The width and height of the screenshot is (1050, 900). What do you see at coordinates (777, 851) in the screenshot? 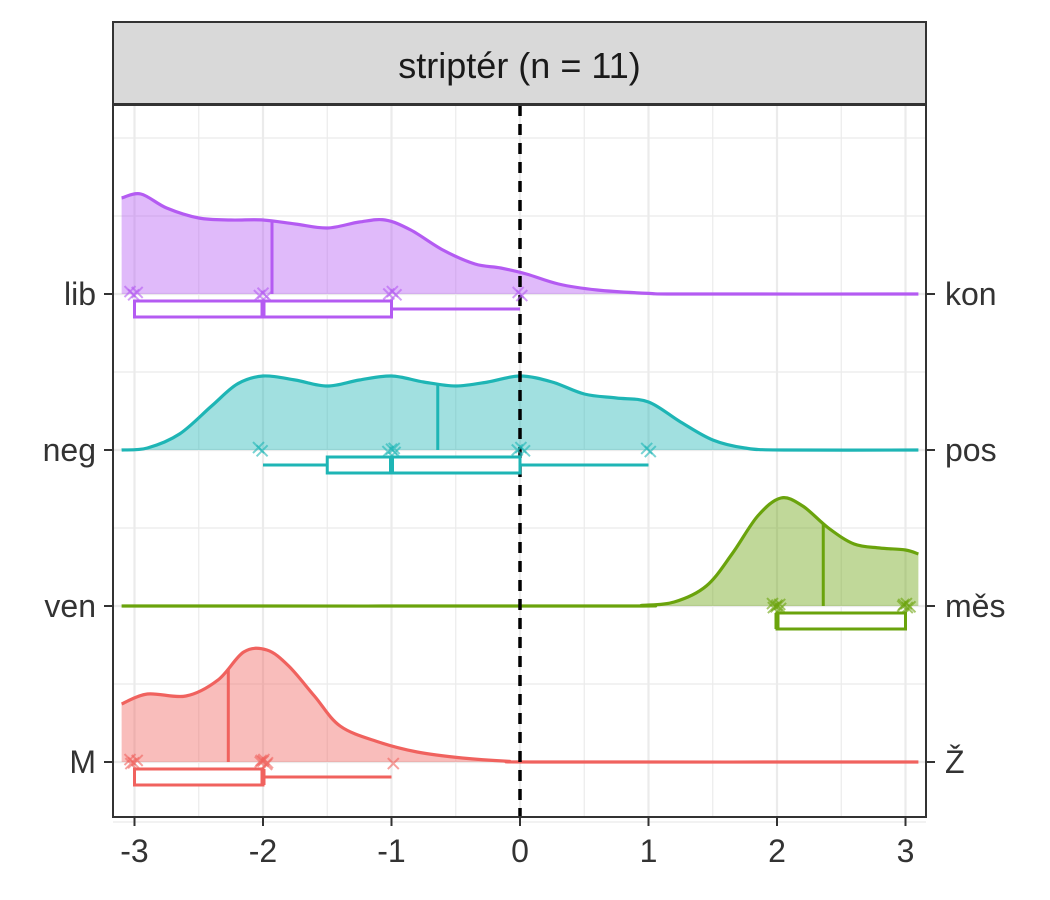
I see `x-tick-label: 2` at bounding box center [777, 851].